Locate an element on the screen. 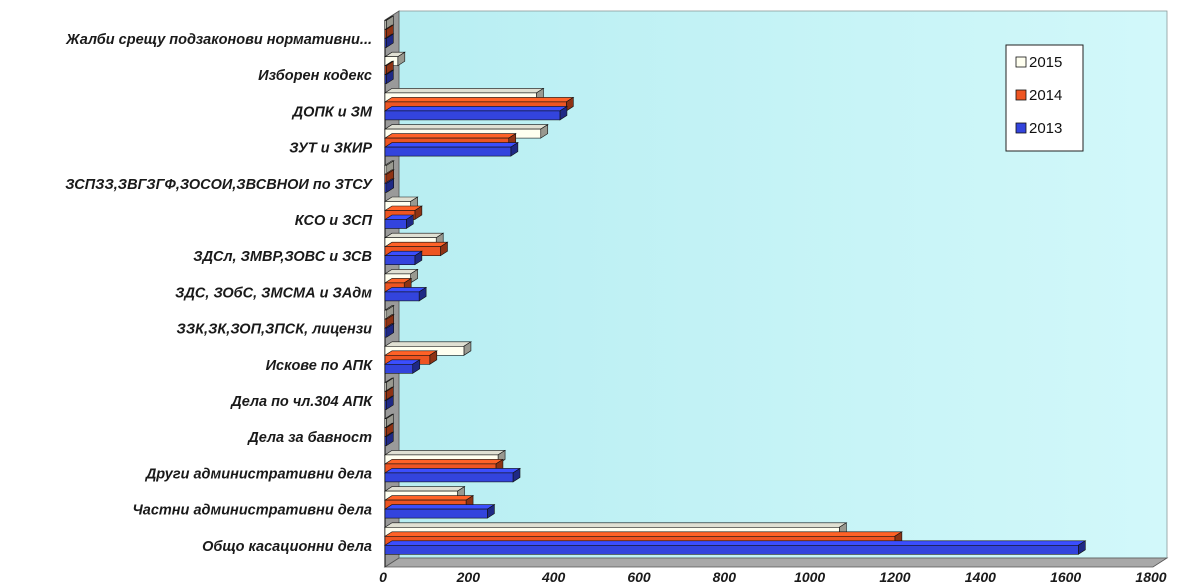 The image size is (1178, 585). category-label: ЗЗК,ЗК,ЗОП,ЗПСК, лицензи is located at coordinates (275, 330).